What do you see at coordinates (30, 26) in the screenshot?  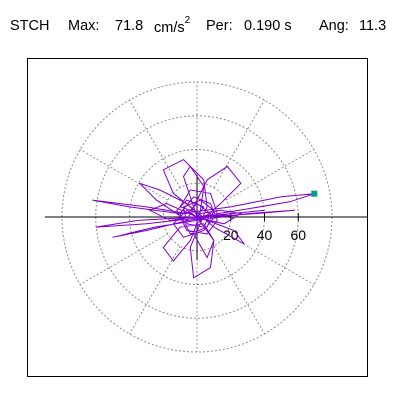 I see `station-code: STCH` at bounding box center [30, 26].